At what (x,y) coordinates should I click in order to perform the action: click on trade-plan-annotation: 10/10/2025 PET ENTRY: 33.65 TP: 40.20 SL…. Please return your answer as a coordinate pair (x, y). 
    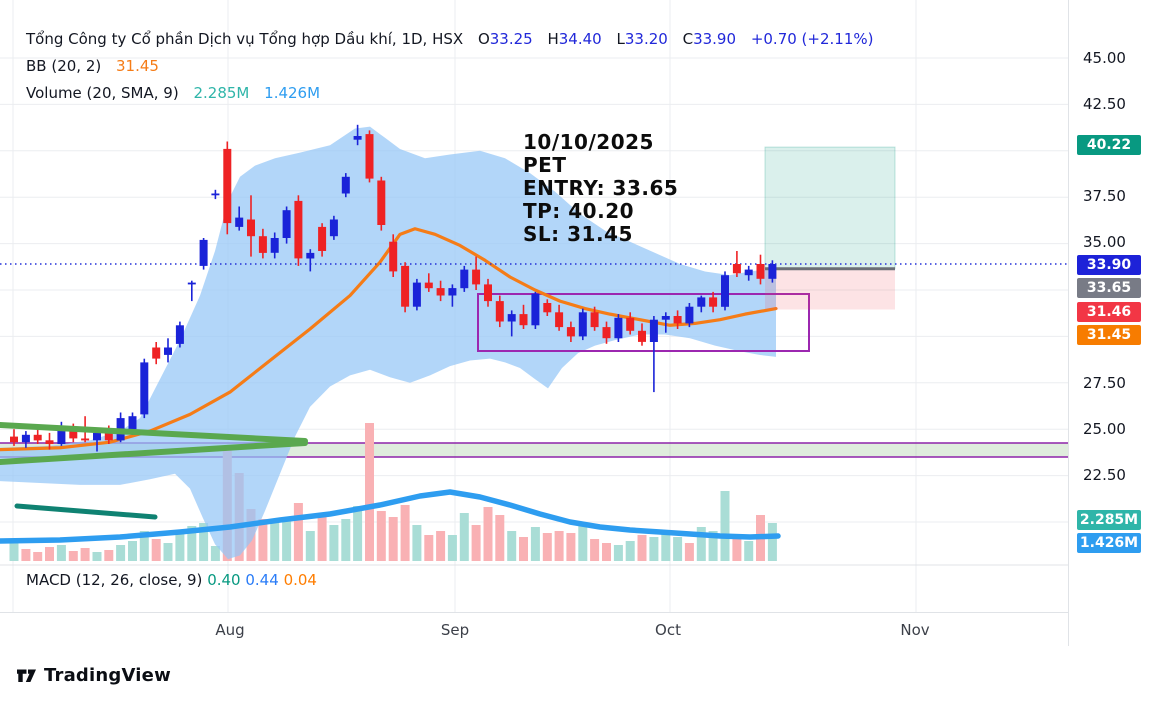
    Looking at the image, I should click on (600, 188).